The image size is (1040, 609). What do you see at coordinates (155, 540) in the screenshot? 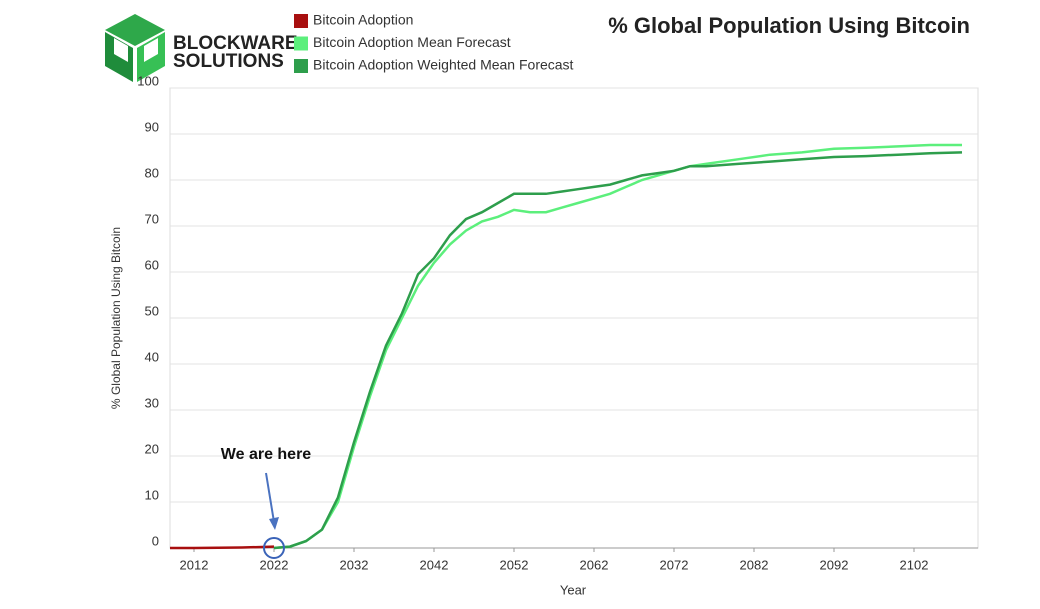
I see `y-tick-label: 0` at bounding box center [155, 540].